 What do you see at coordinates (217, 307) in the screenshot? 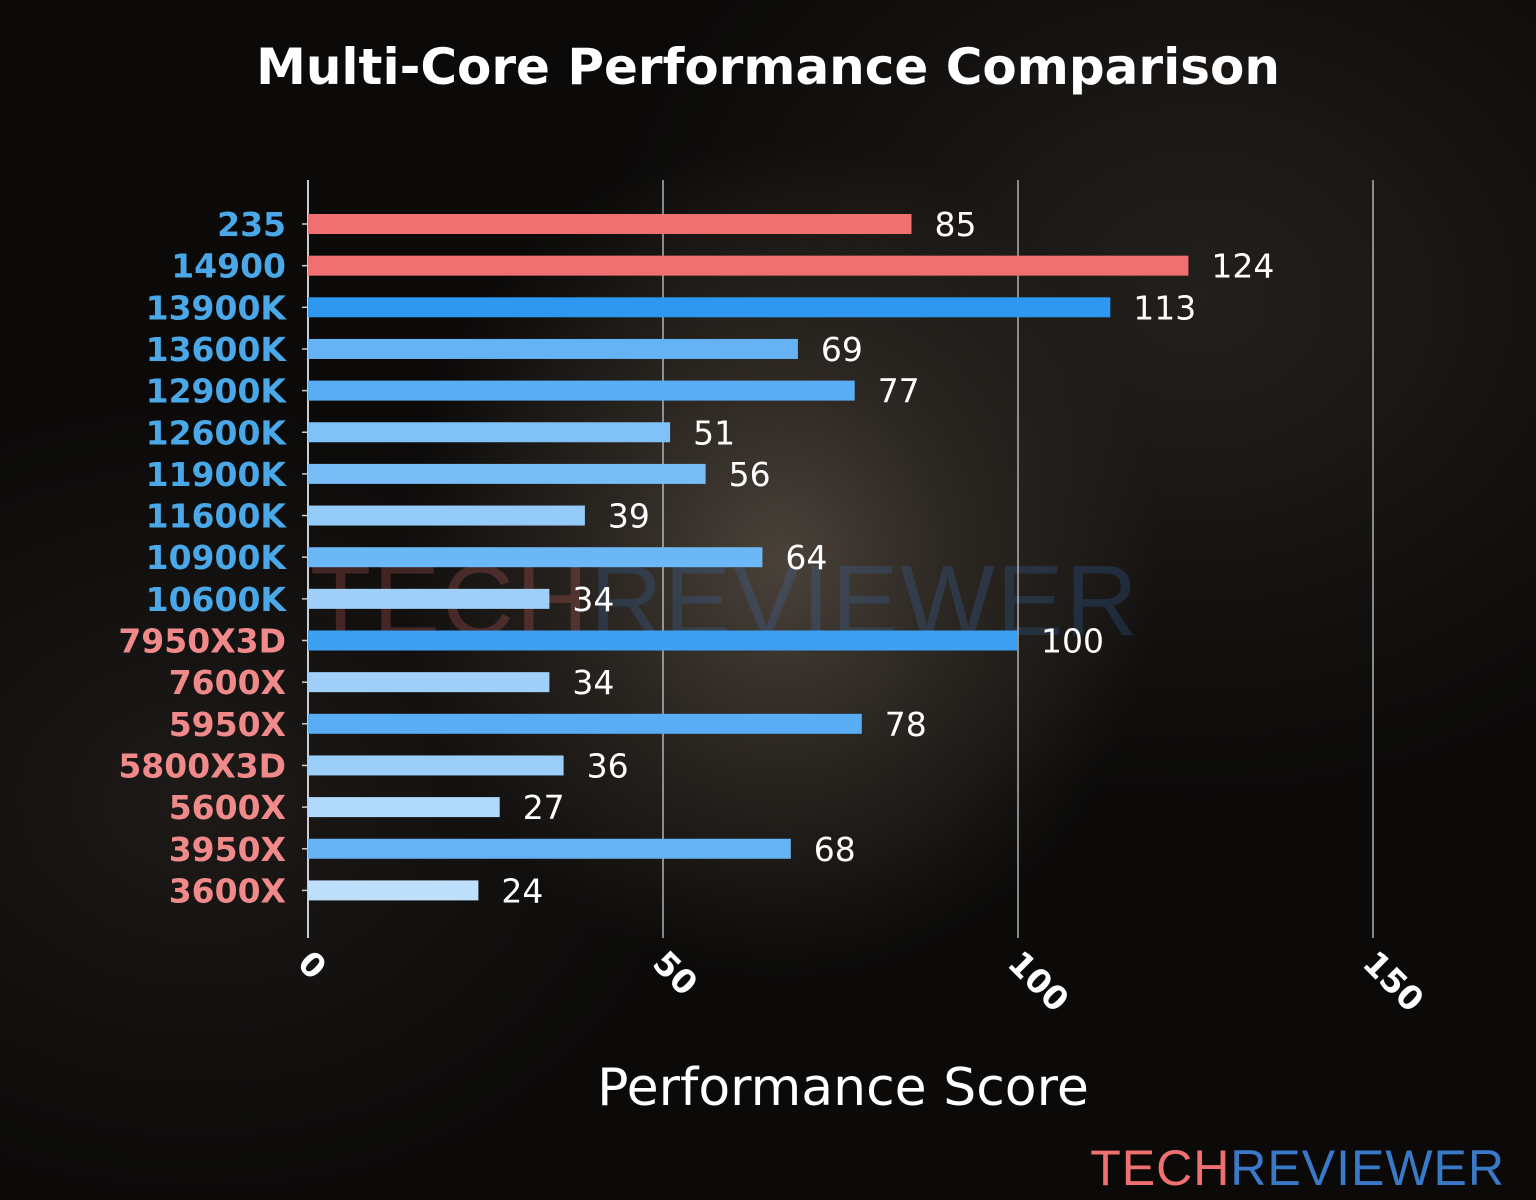
I see `category-label: 13900K` at bounding box center [217, 307].